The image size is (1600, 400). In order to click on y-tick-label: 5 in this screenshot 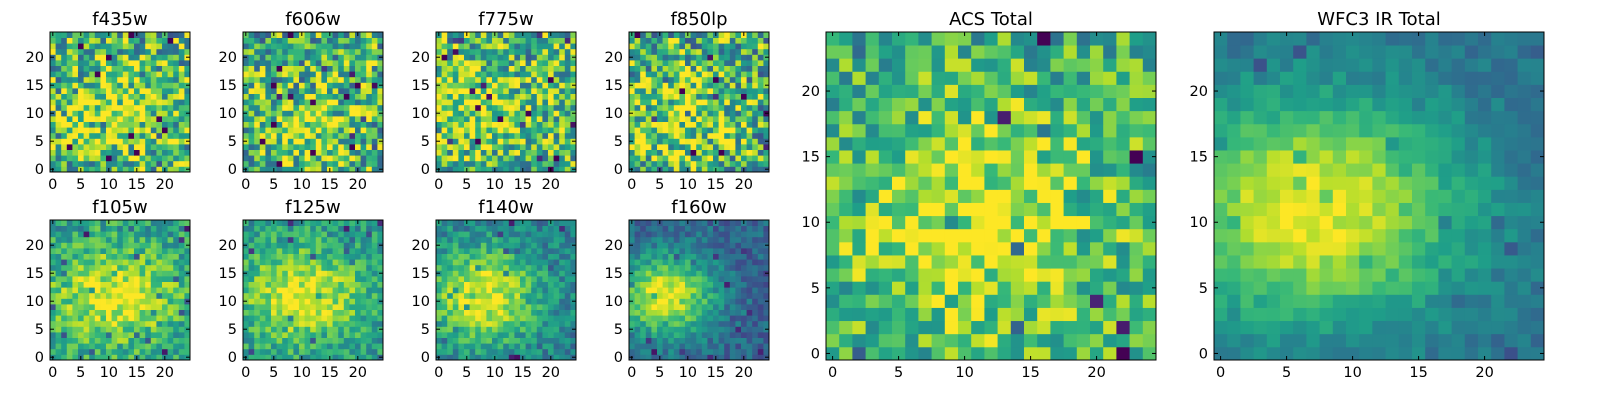, I will do `click(618, 142)`.